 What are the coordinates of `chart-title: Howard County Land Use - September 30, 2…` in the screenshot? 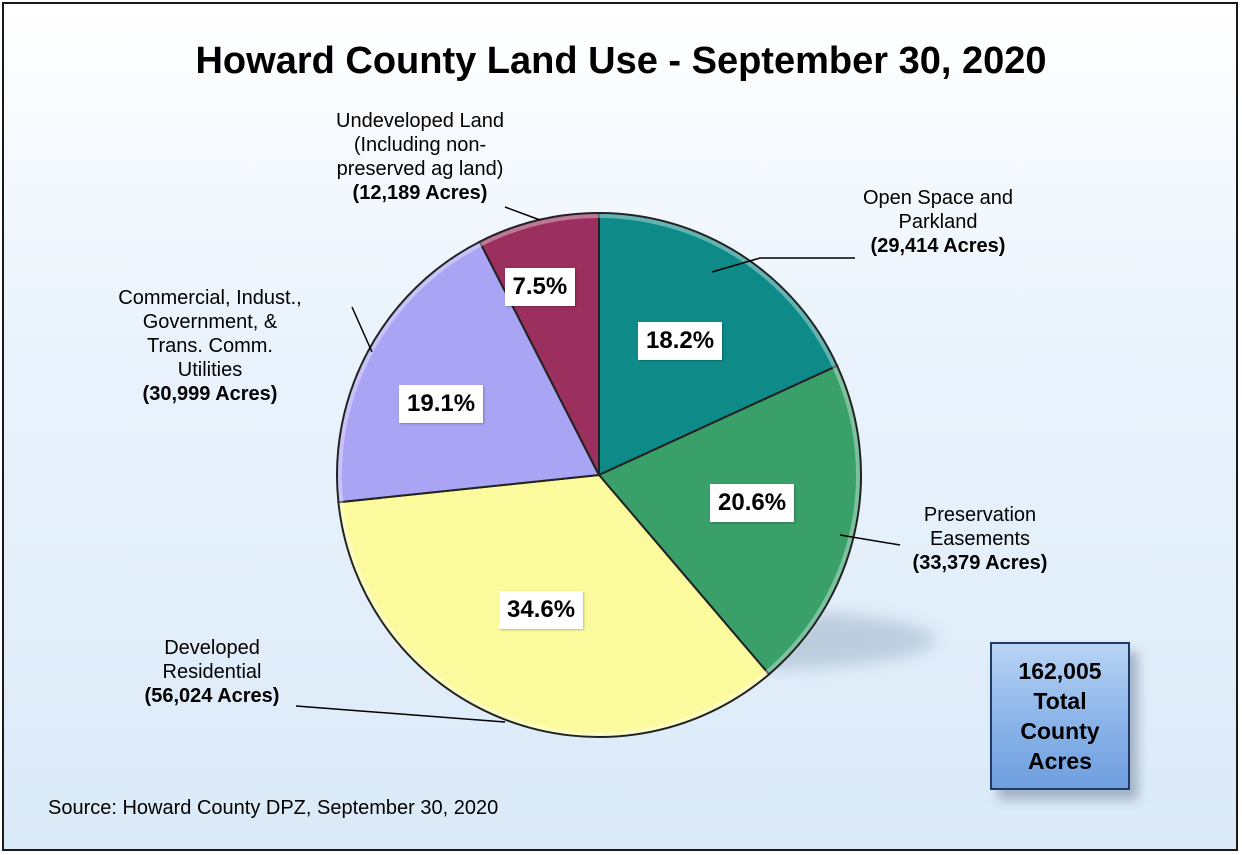 It's located at (621, 61).